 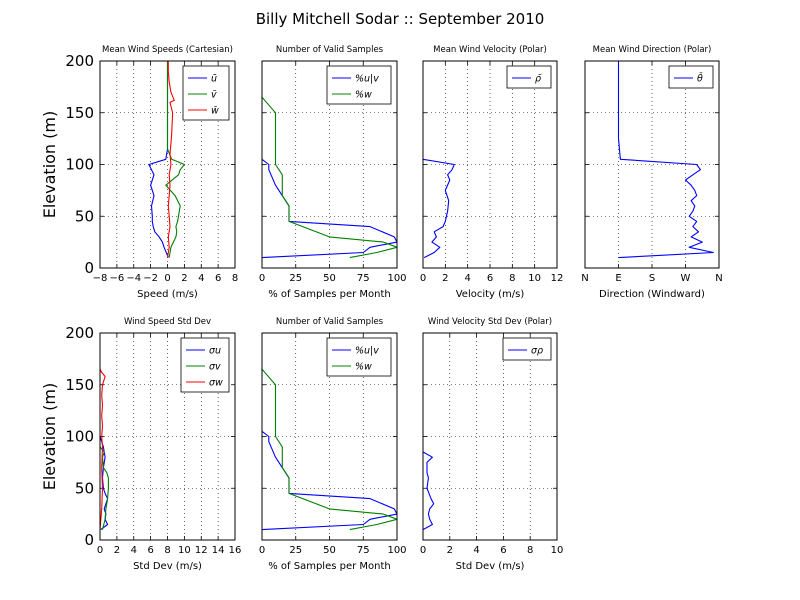 What do you see at coordinates (490, 50) in the screenshot?
I see `panel-title: Mean Wind Velocity (Polar)` at bounding box center [490, 50].